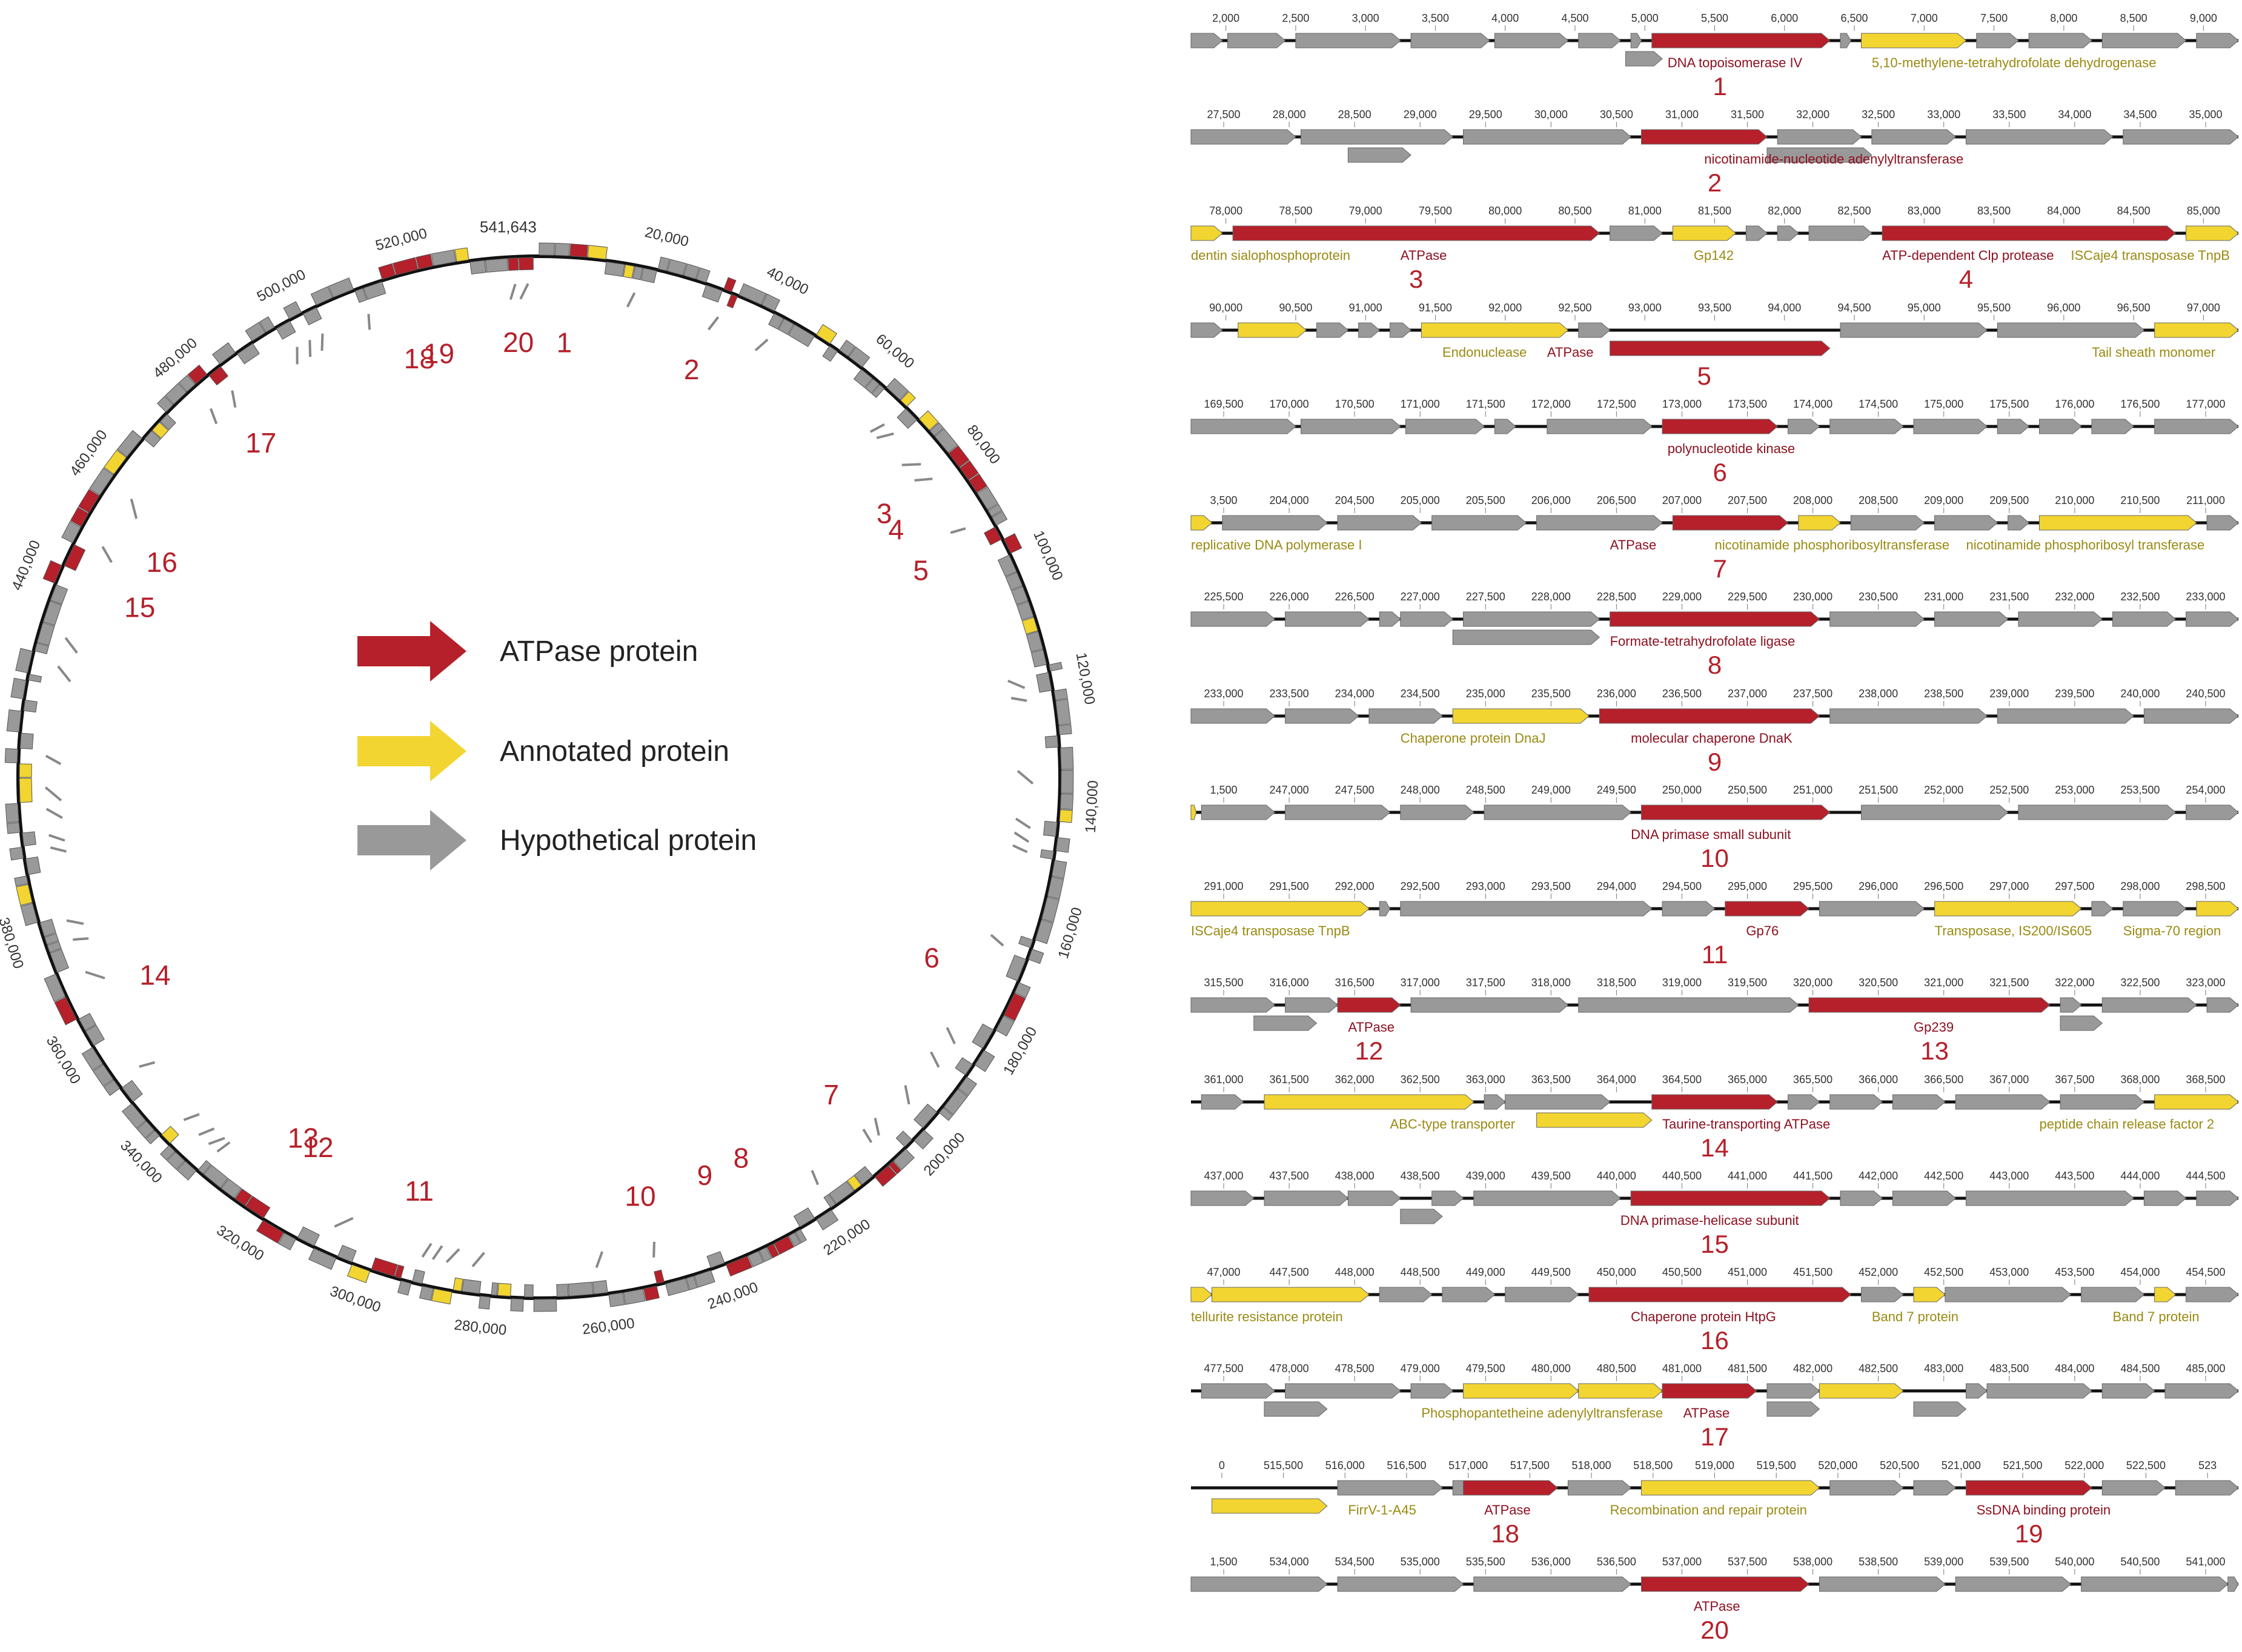 This screenshot has width=2242, height=1652. I want to click on marker-number: 14, so click(154, 976).